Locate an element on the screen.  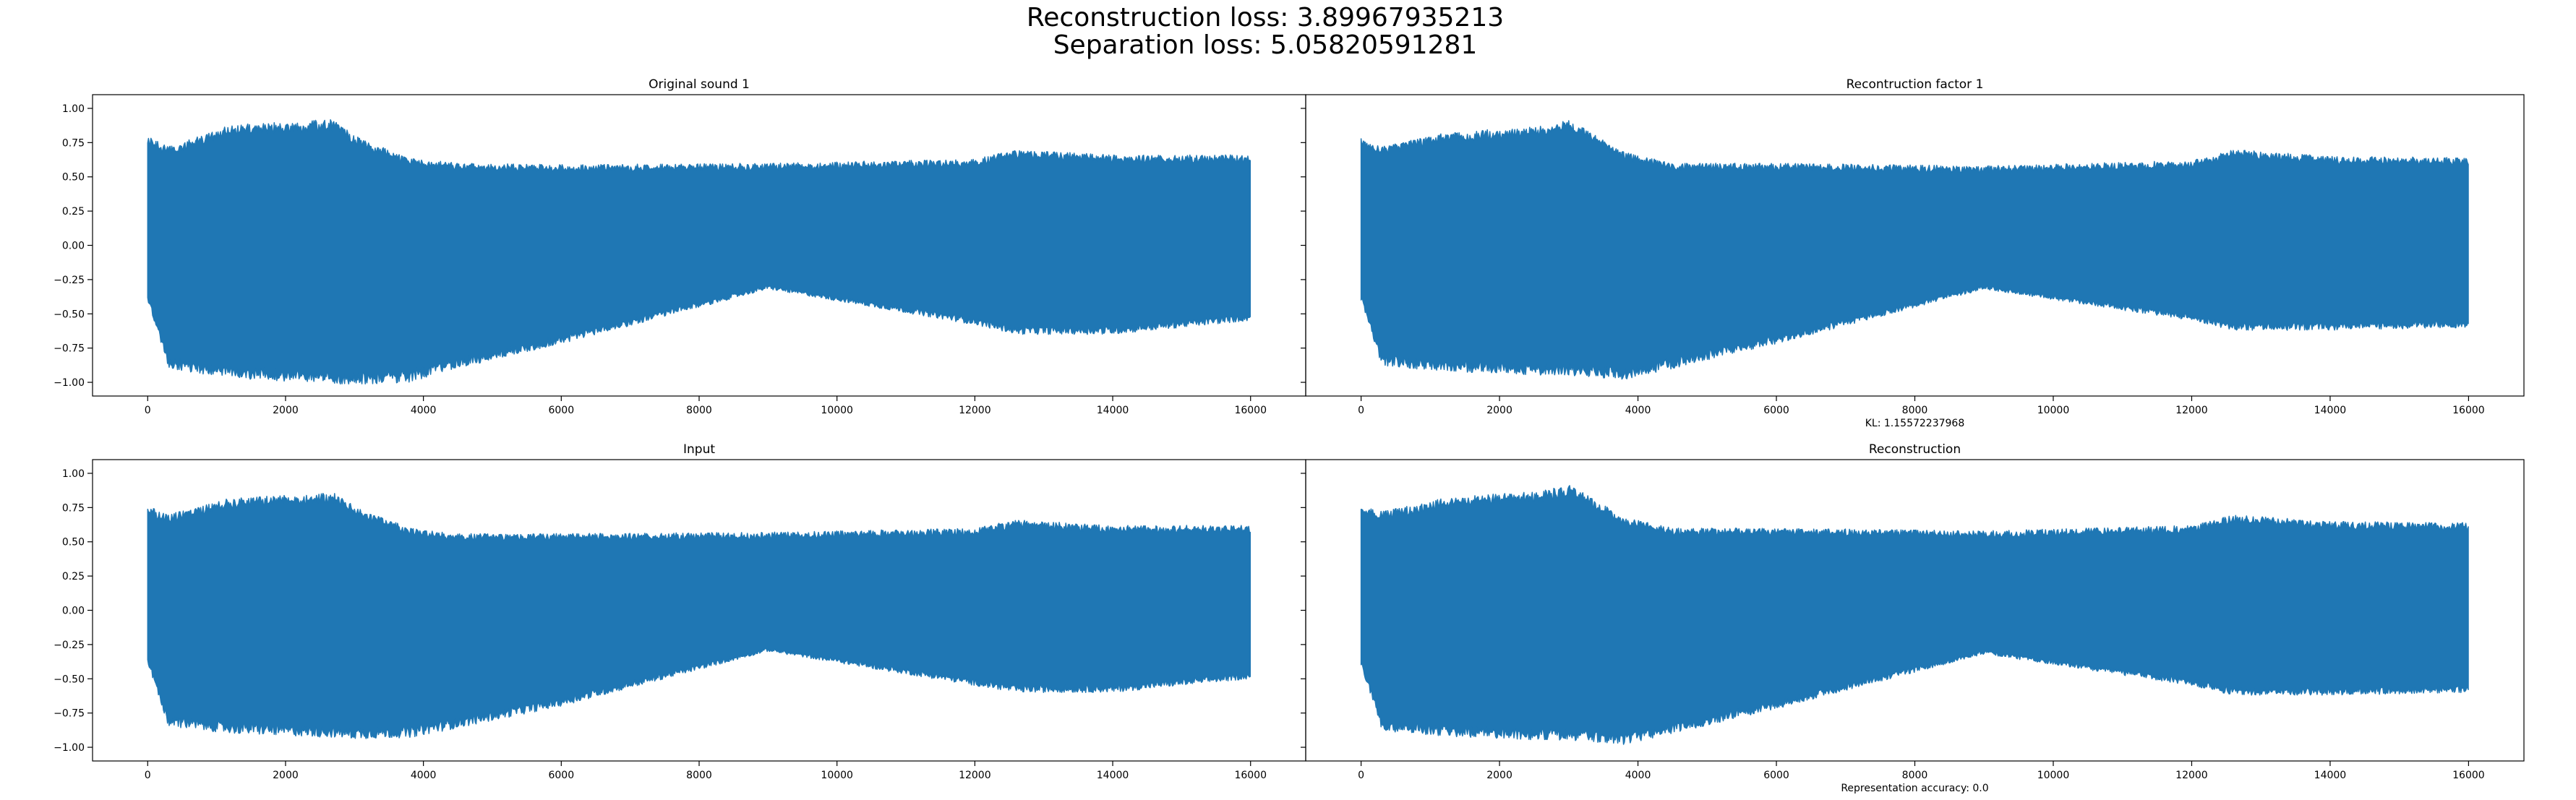
suptitle-line-2: Separation loss: 5.05820591281 is located at coordinates (1265, 45).